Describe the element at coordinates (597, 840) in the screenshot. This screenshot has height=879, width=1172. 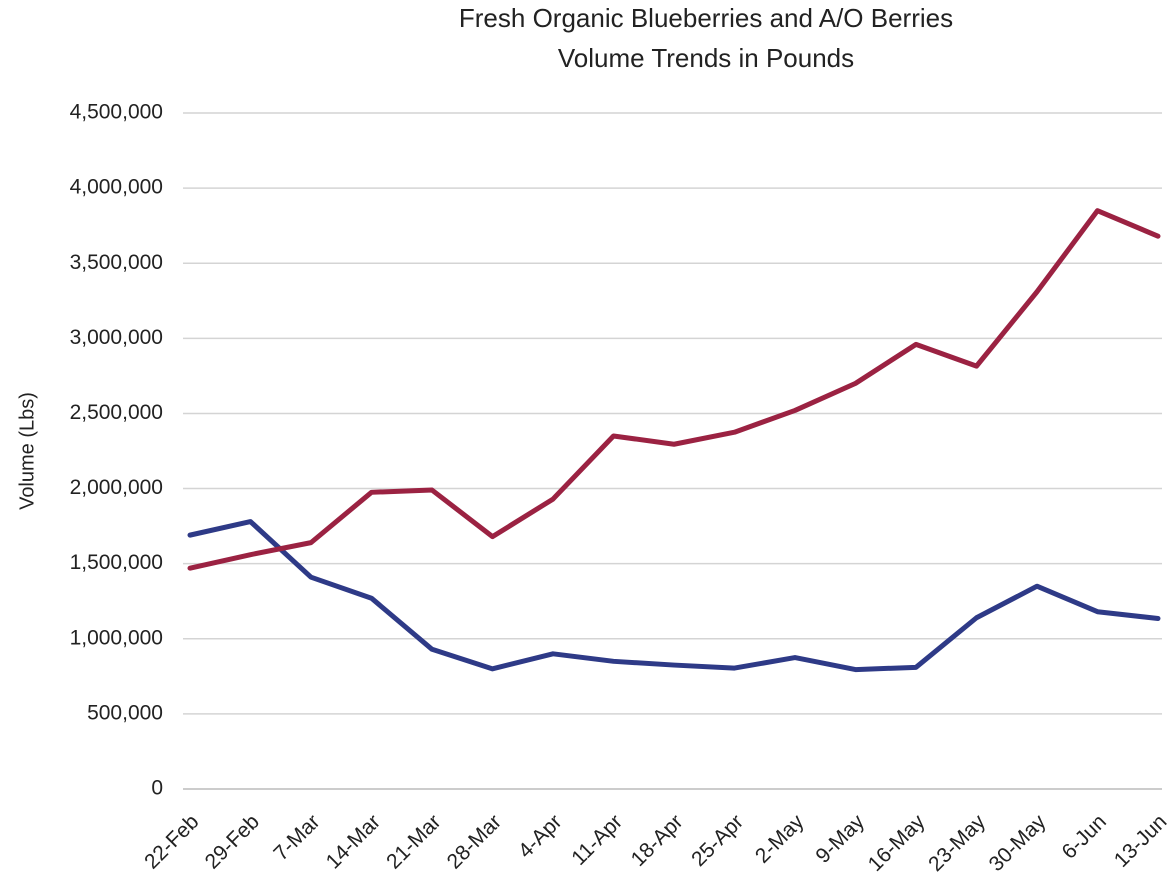
I see `x-tick-label: 11-Apr` at that location.